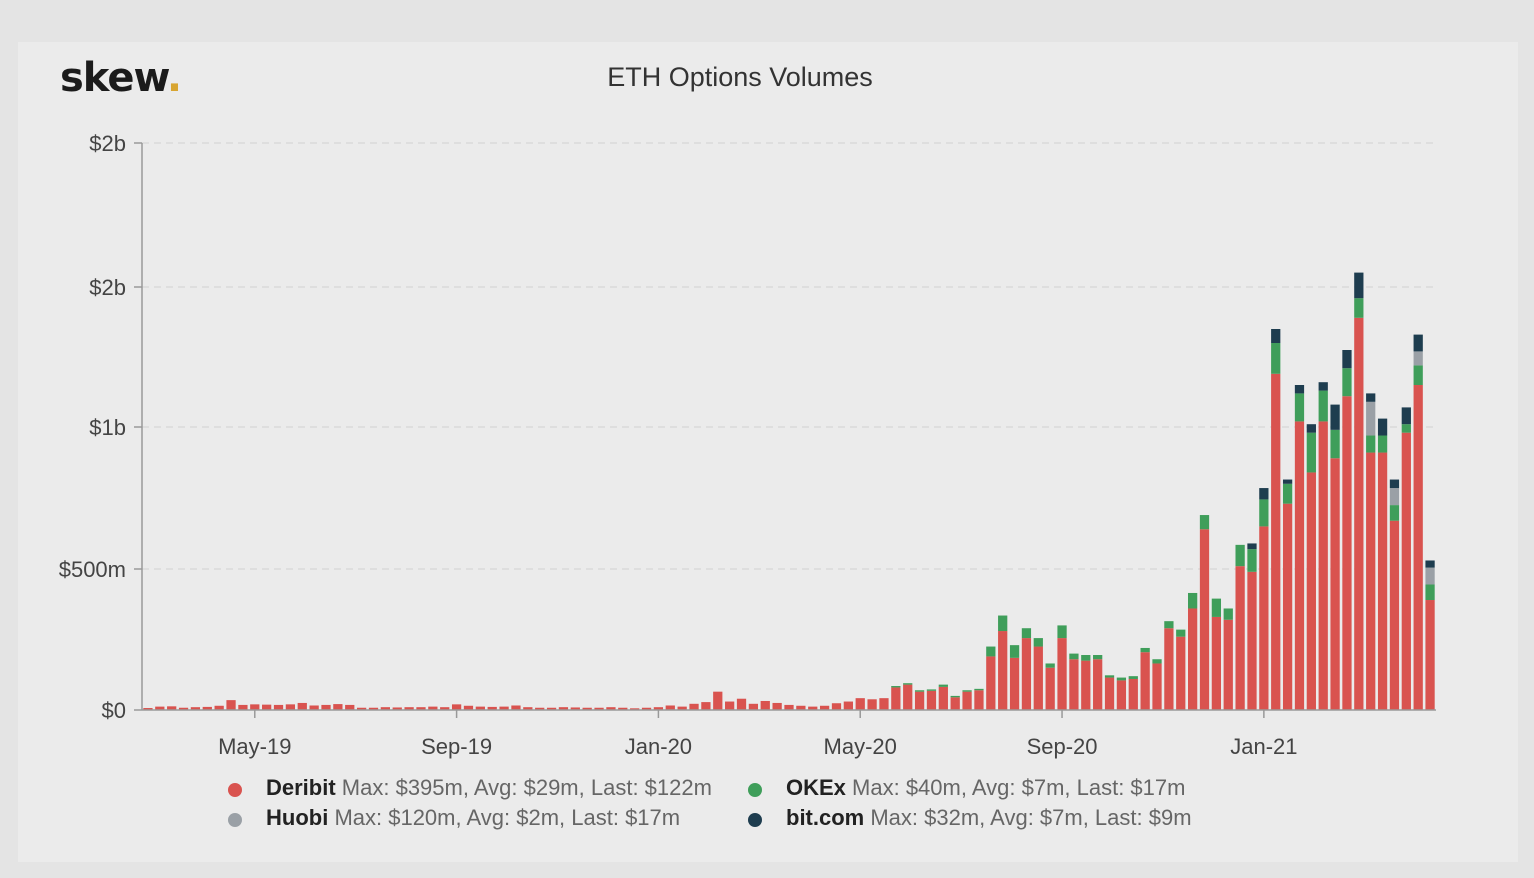 The width and height of the screenshot is (1534, 878). Describe the element at coordinates (1015, 787) in the screenshot. I see `legend-series-stats: Max: $40m, Avg: $7m, Last: $17m` at that location.